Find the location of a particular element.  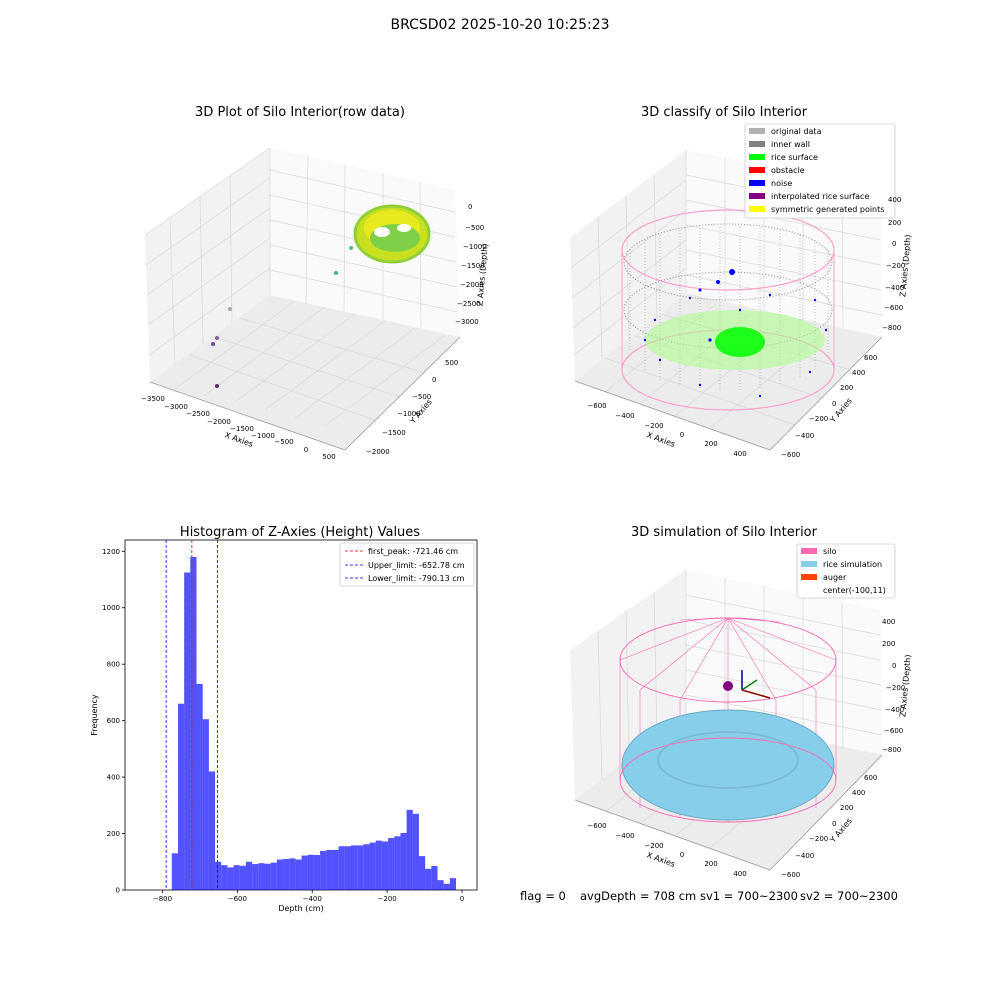

classify-x-tick: −400 is located at coordinates (624, 416).